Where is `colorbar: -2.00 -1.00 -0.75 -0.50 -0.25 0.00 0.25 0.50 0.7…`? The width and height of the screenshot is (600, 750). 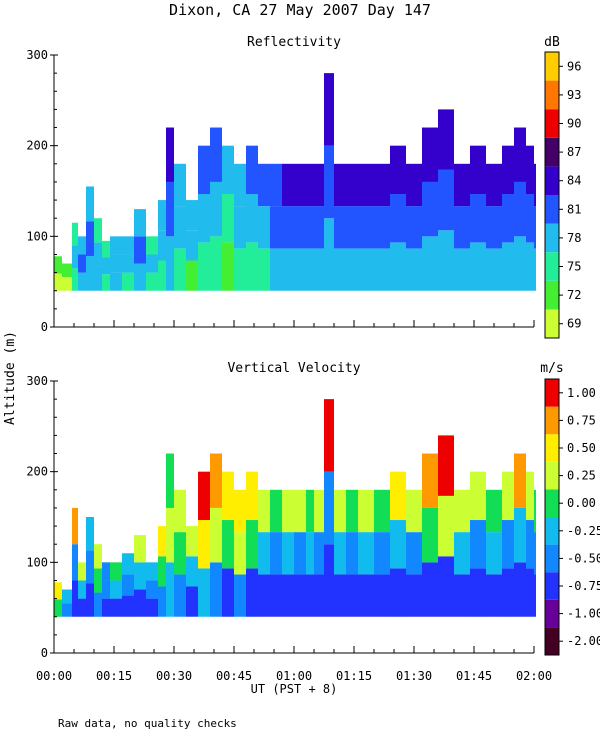
colorbar: -2.00 -1.00 -0.75 -0.50 -0.25 0.00 0.25 0.50 0.7… is located at coordinates (572, 517).